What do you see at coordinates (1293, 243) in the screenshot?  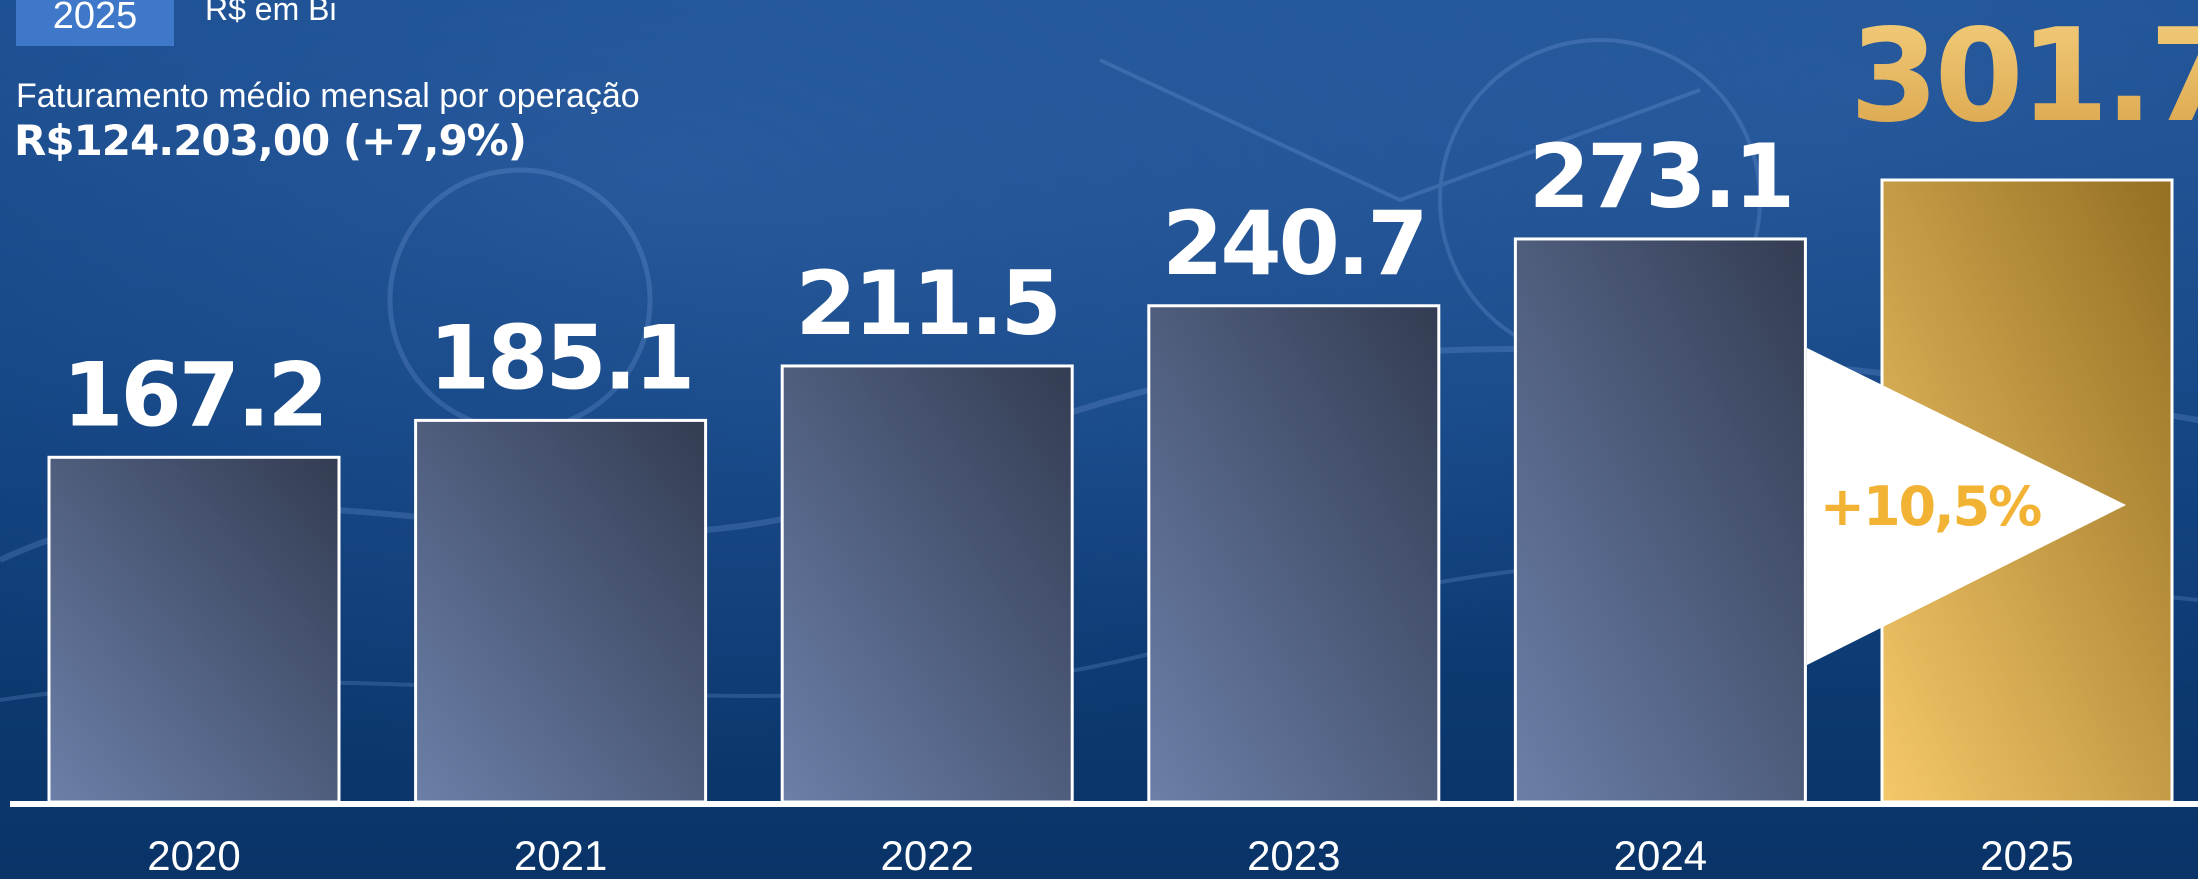 I see `value-label-2023: 240.7` at bounding box center [1293, 243].